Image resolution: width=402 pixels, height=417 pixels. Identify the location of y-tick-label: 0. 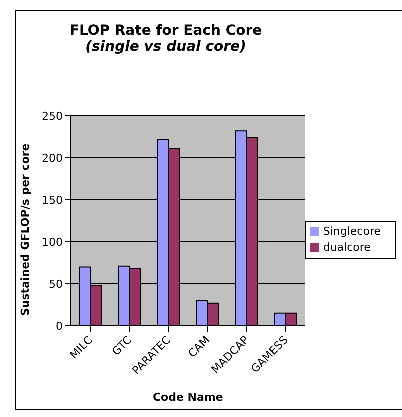
(59, 326).